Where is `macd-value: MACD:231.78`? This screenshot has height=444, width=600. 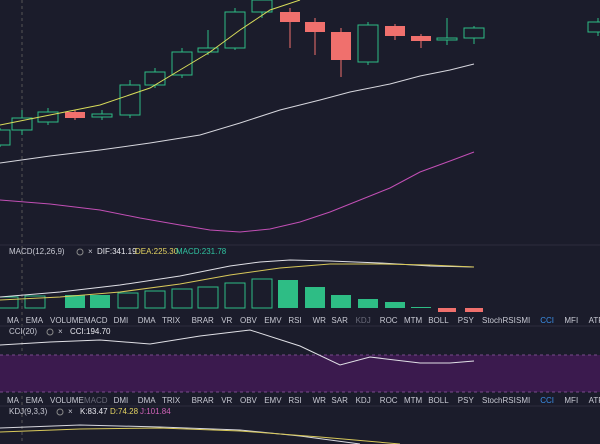 macd-value: MACD:231.78 is located at coordinates (201, 251).